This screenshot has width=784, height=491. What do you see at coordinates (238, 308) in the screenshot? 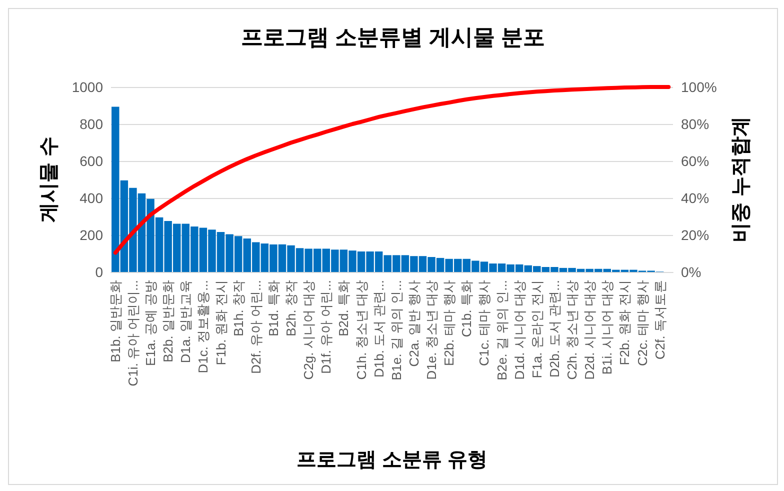
I see `x-tick-label: B1h. 창작` at bounding box center [238, 308].